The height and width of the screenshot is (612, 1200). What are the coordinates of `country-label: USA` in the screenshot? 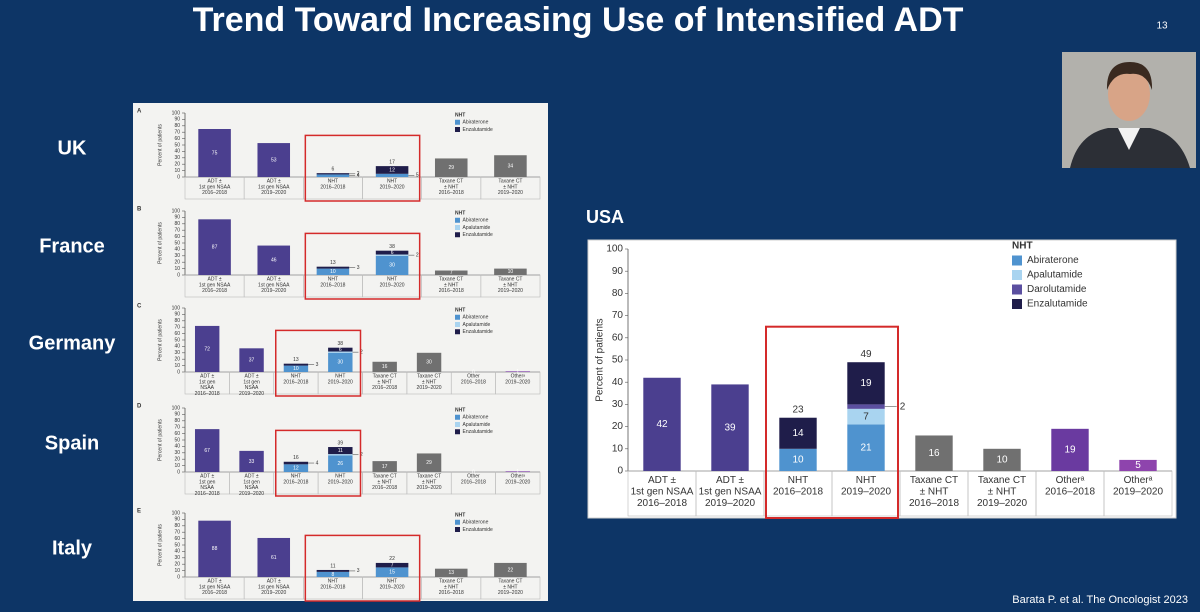 It's located at (605, 217).